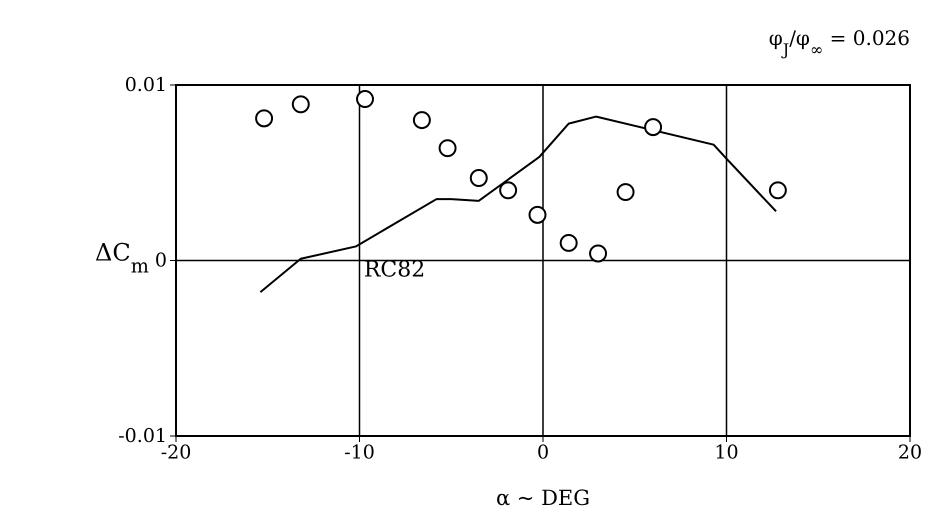 The width and height of the screenshot is (936, 513). I want to click on x-tick-label: 0, so click(543, 452).